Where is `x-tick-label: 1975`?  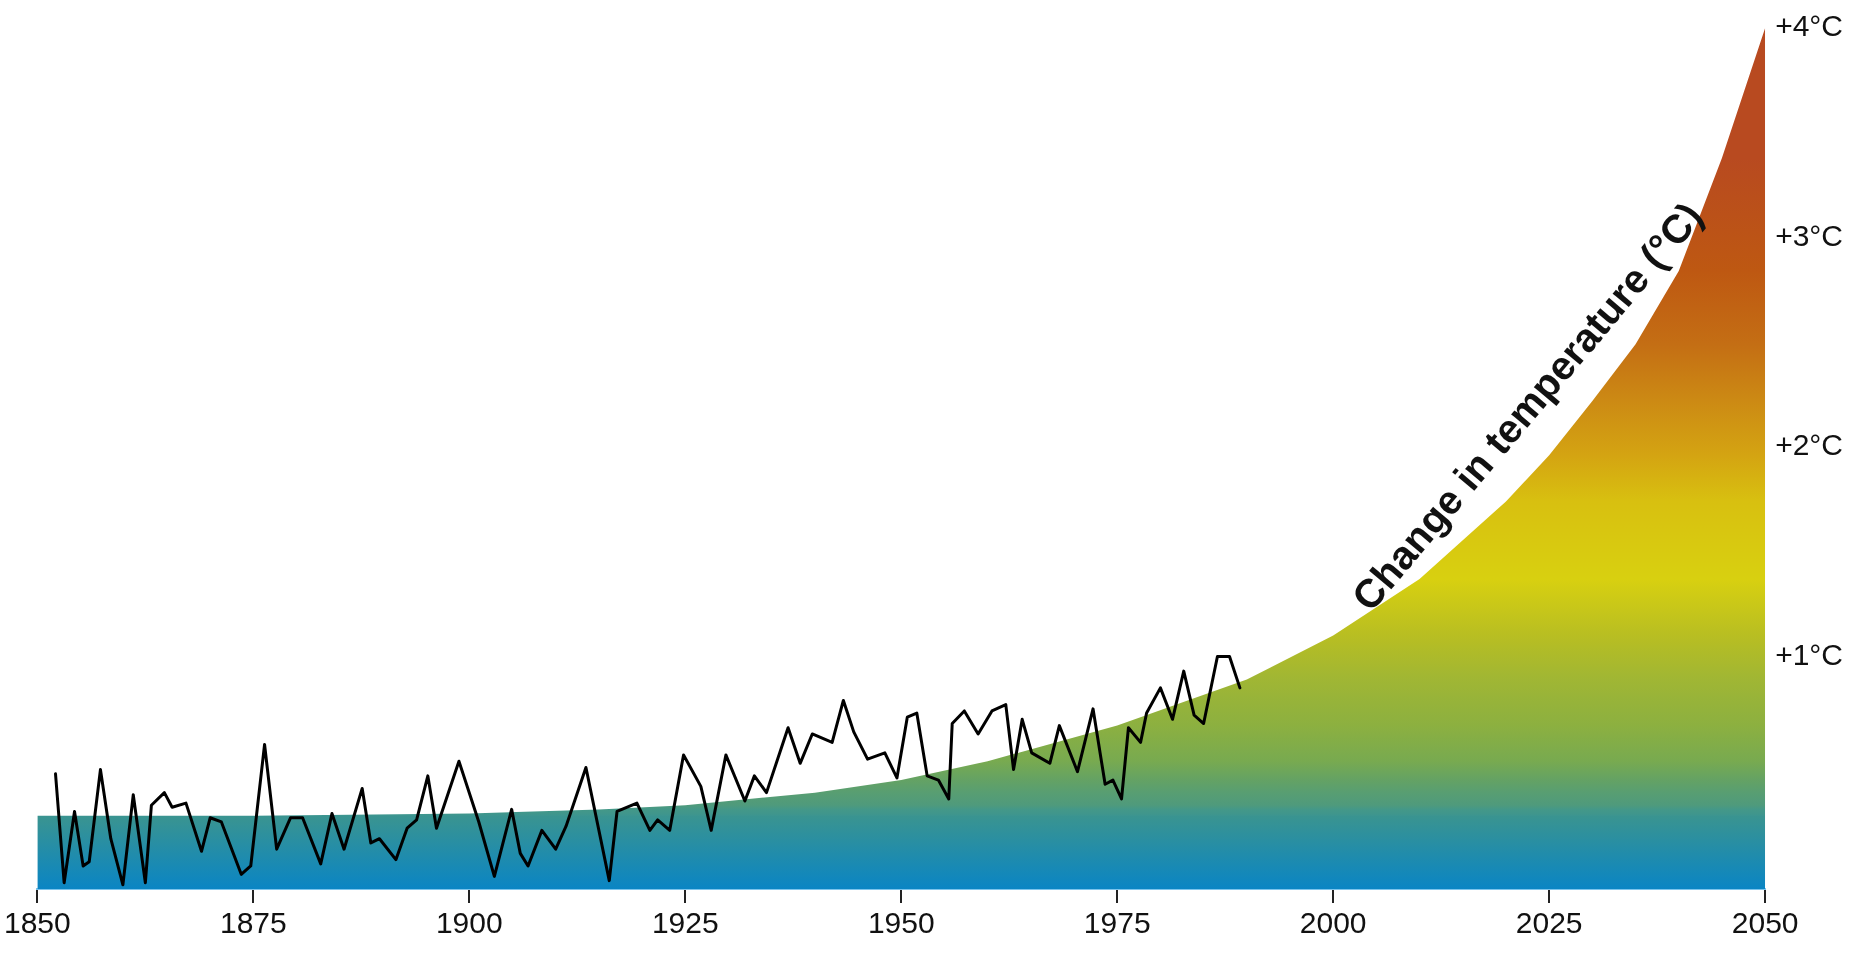 x-tick-label: 1975 is located at coordinates (1117, 923).